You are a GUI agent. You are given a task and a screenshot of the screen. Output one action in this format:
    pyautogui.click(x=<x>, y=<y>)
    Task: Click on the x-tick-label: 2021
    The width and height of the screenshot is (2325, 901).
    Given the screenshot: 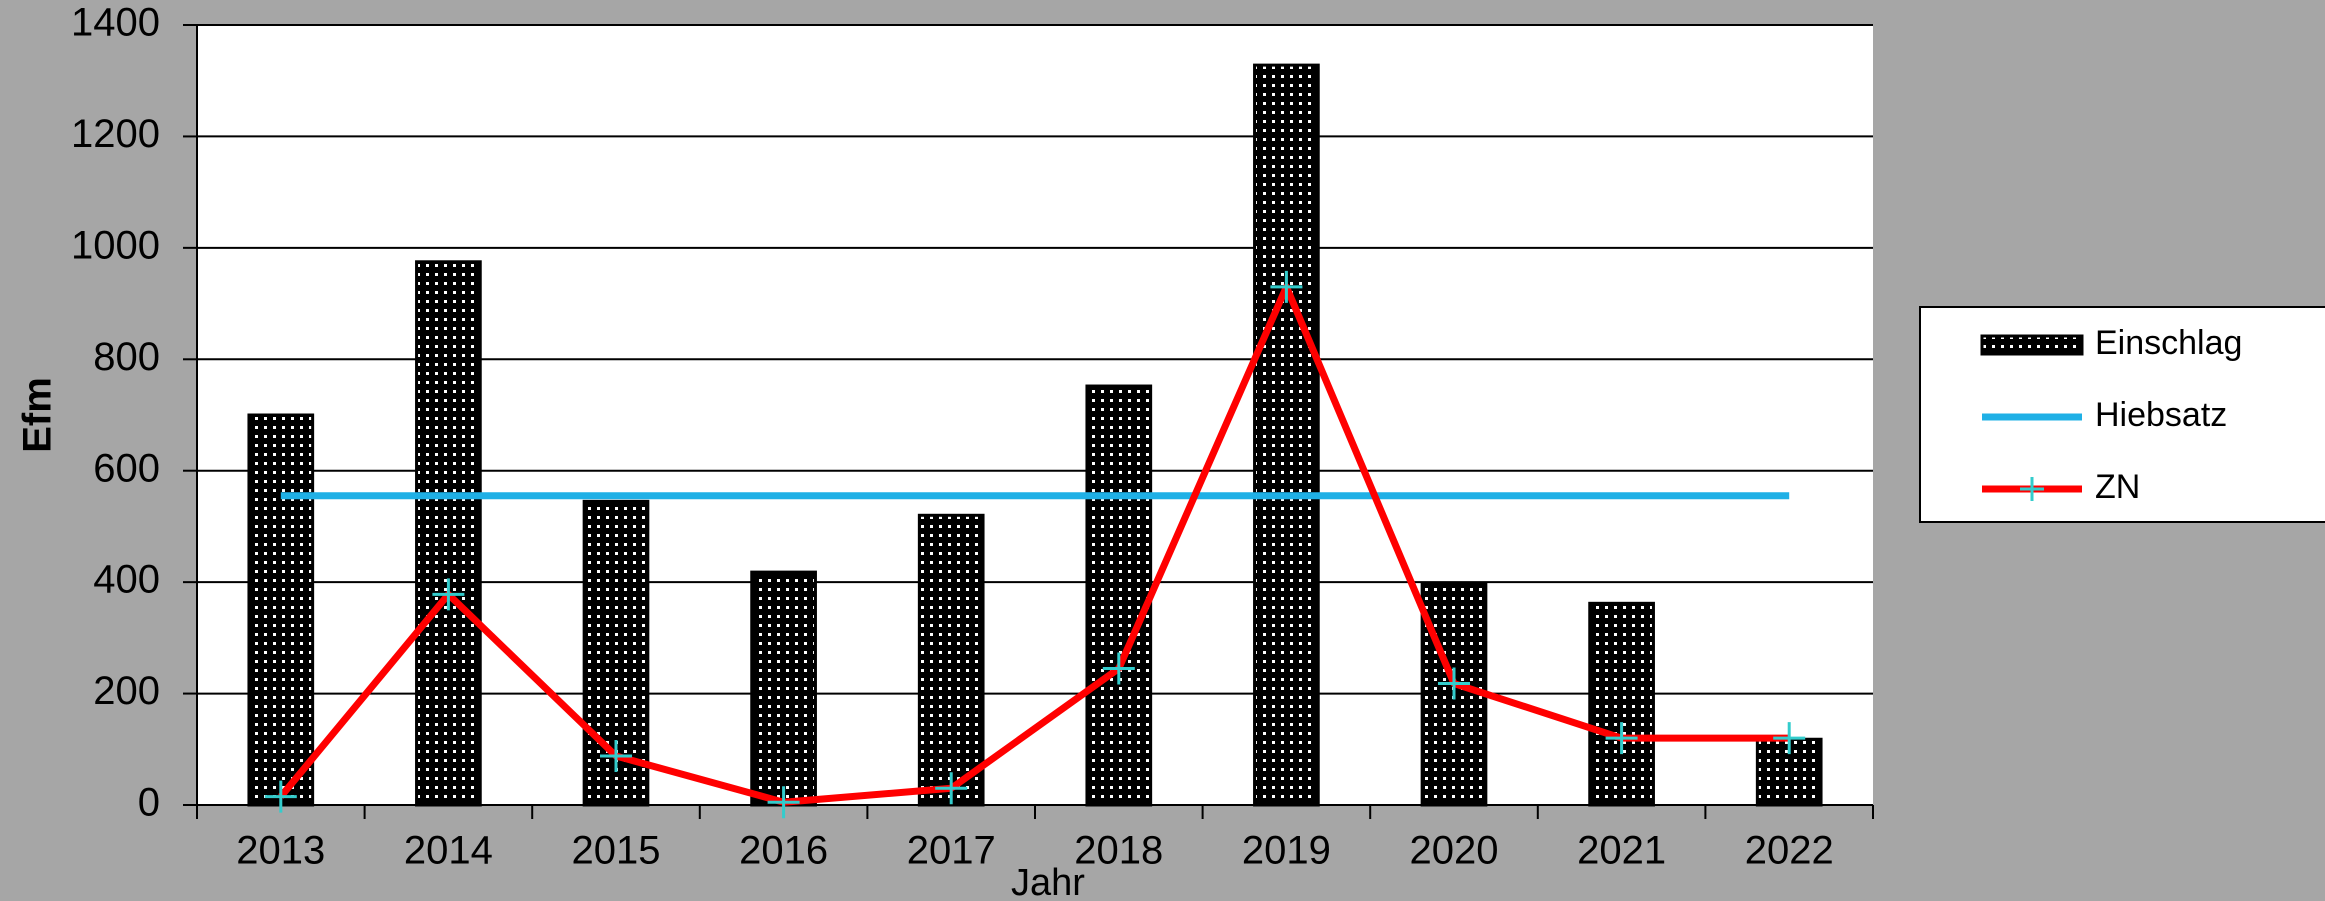 What is the action you would take?
    pyautogui.click(x=1621, y=851)
    